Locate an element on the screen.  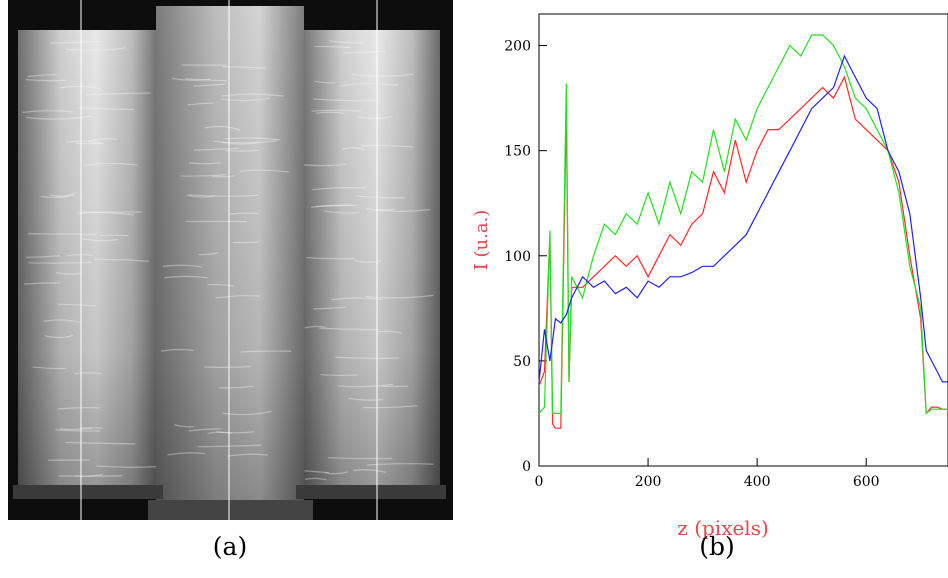
x-tick-label: 0 is located at coordinates (539, 482).